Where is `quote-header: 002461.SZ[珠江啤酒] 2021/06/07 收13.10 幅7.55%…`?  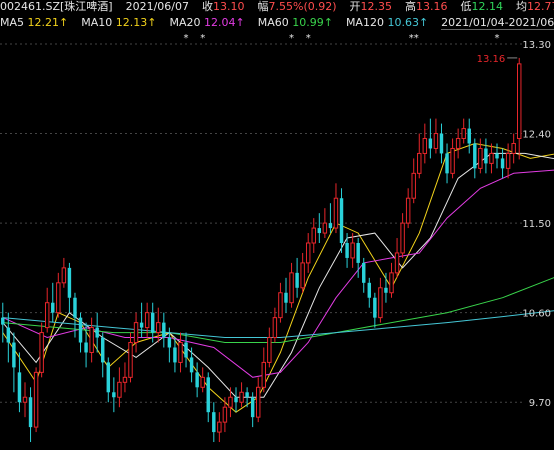 quote-header: 002461.SZ[珠江啤酒] 2021/06/07 收13.10 幅7.55%… is located at coordinates (277, 7).